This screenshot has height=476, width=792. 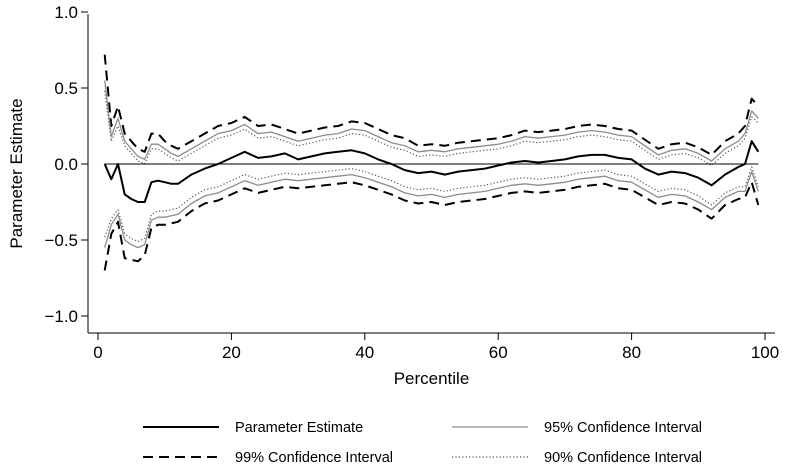 I want to click on legend-item: Parameter Estimate, so click(x=253, y=428).